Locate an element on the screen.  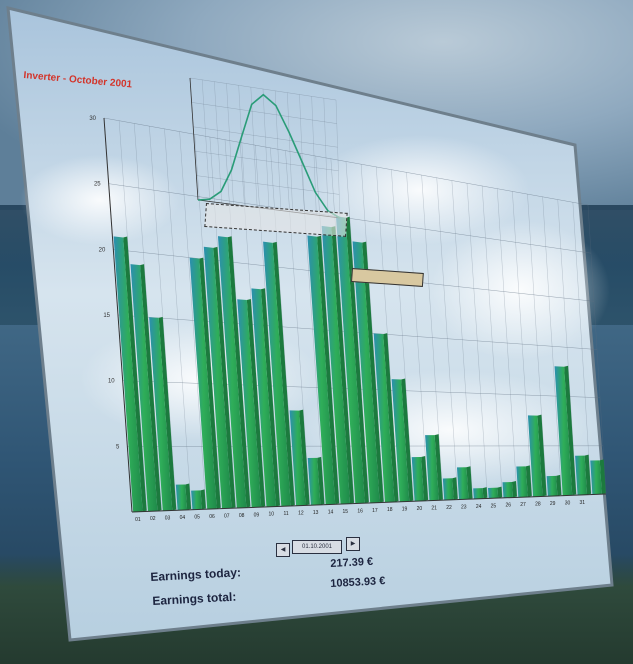
x-tick-label: 09 is located at coordinates (257, 515).